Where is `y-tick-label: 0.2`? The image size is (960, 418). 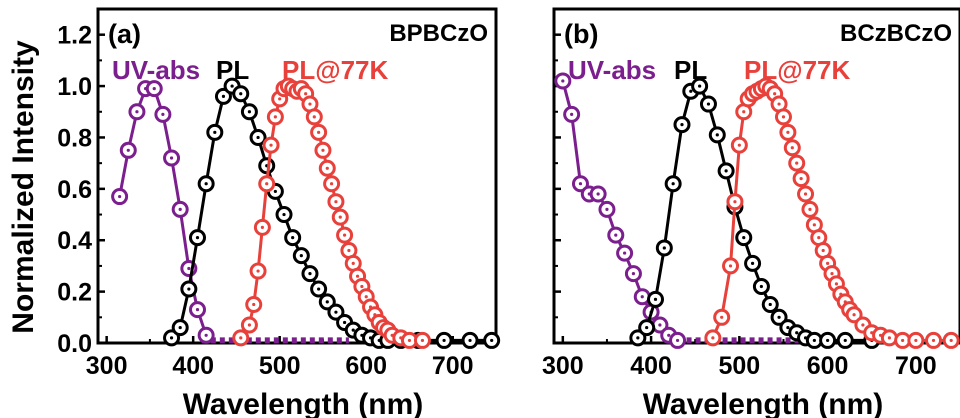 y-tick-label: 0.2 is located at coordinates (74, 293).